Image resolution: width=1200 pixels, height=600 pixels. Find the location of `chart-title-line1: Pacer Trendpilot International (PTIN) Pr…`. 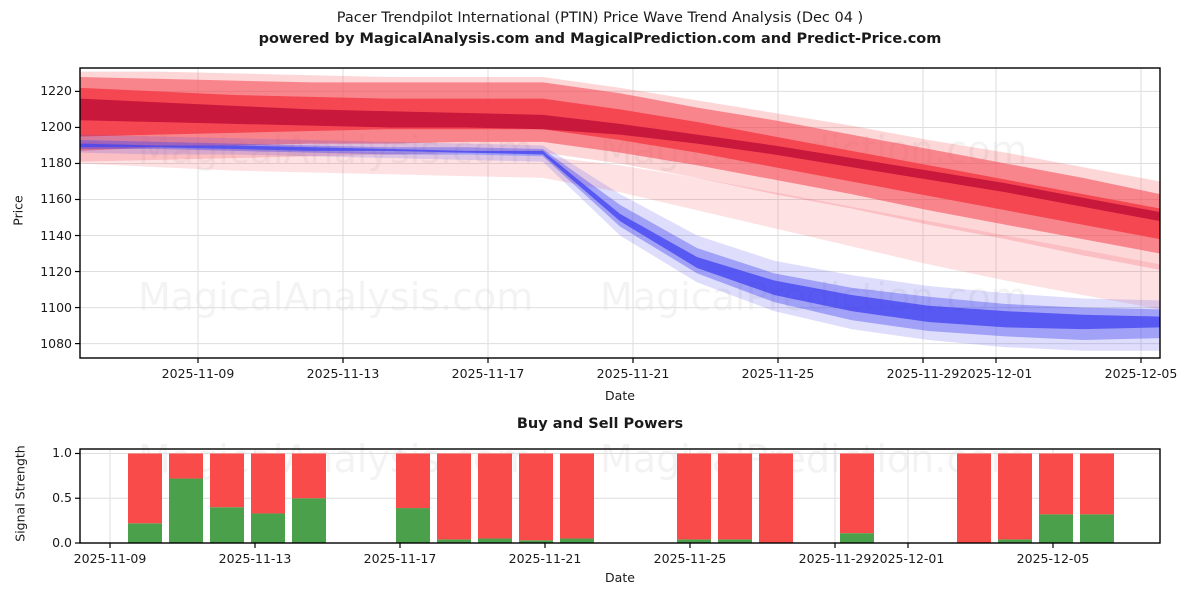

chart-title-line1: Pacer Trendpilot International (PTIN) Pr… is located at coordinates (600, 18).